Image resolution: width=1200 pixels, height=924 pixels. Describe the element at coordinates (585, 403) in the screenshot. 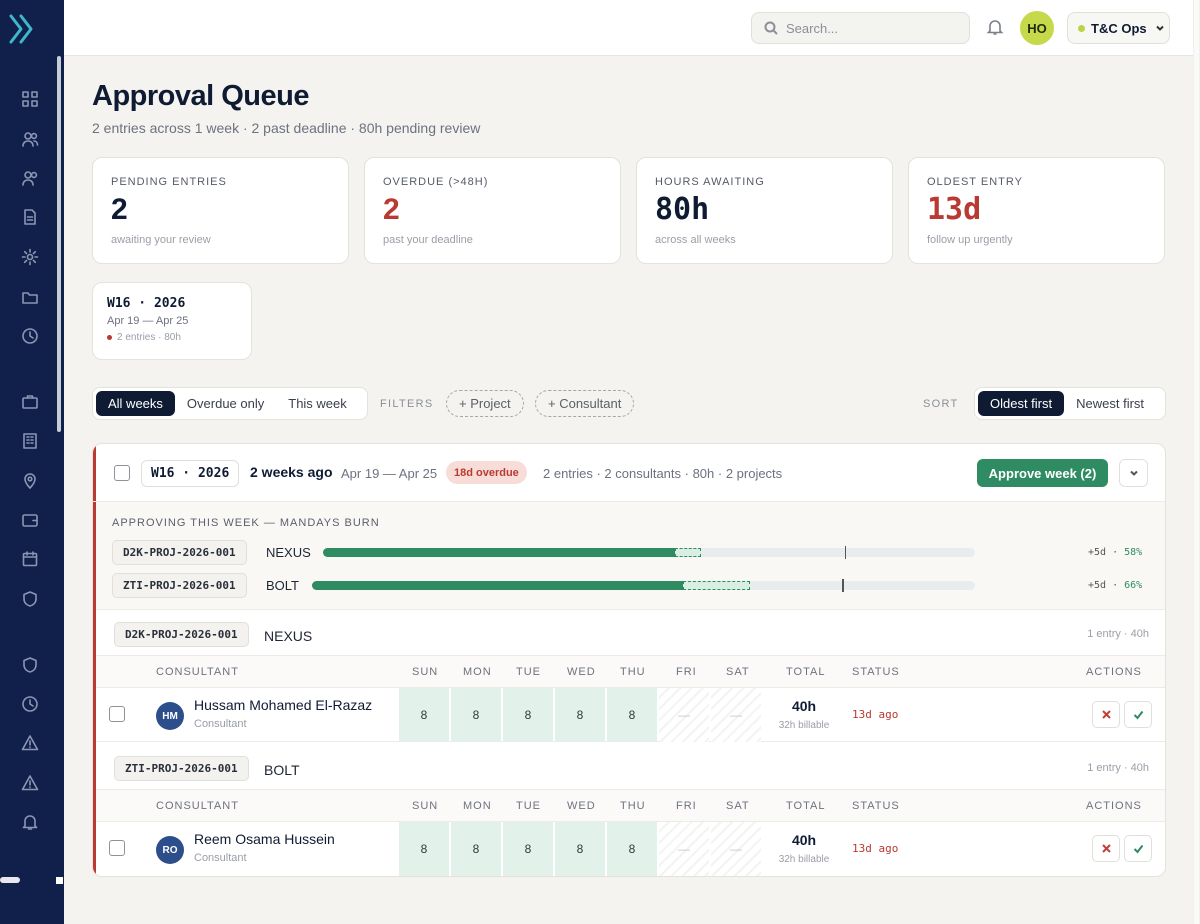

I see `add-consultant-filter: + Consultant` at that location.